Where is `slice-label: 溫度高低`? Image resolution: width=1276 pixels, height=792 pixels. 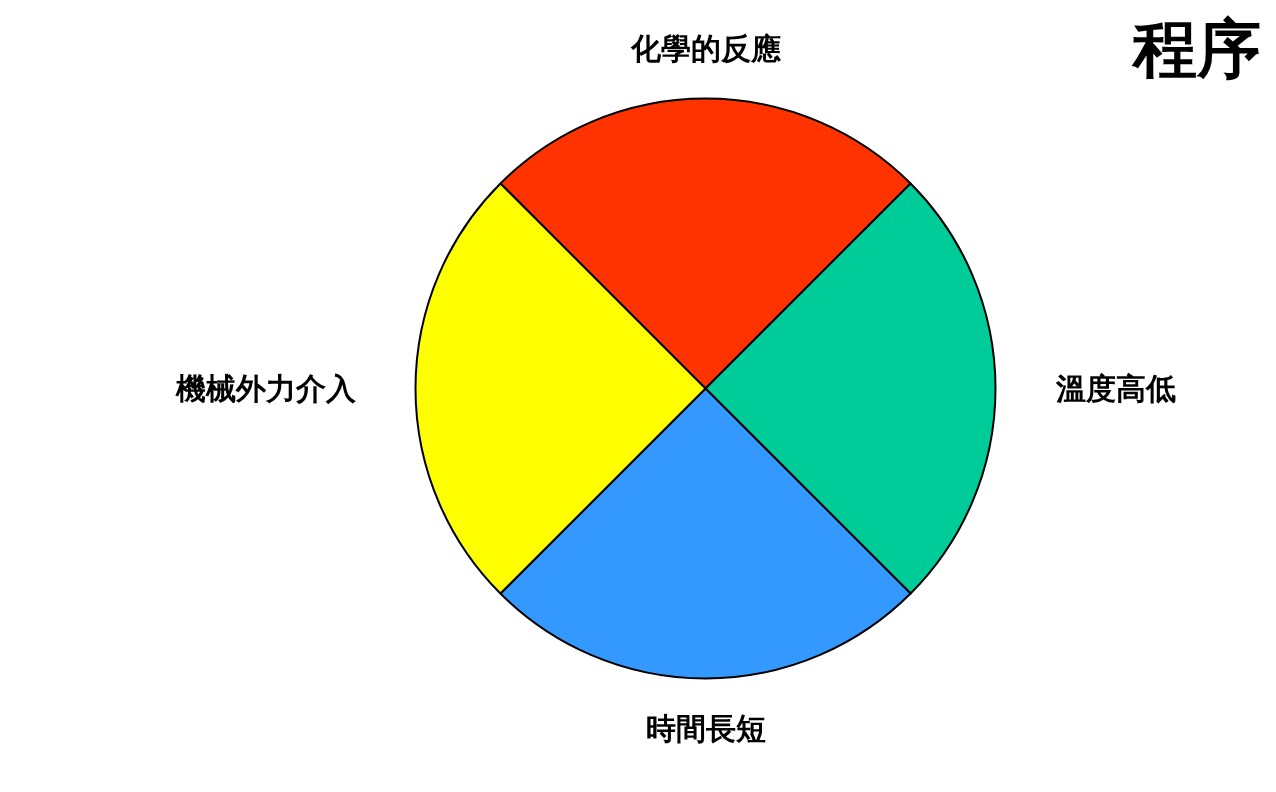 slice-label: 溫度高低 is located at coordinates (1115, 388).